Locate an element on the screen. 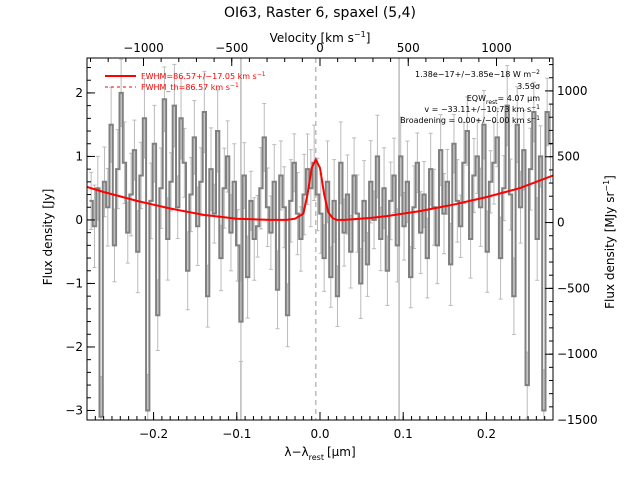 The image size is (640, 480). top-tick-label: 0 is located at coordinates (320, 48).